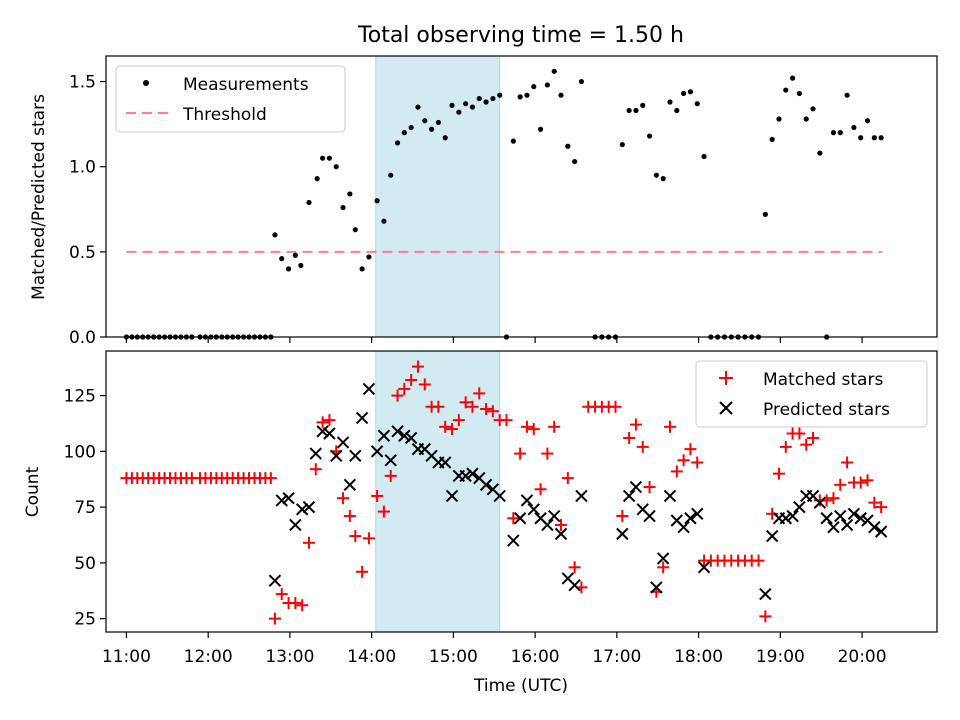 The width and height of the screenshot is (960, 720). Describe the element at coordinates (811, 394) in the screenshot. I see `bottom-legend-box` at that location.